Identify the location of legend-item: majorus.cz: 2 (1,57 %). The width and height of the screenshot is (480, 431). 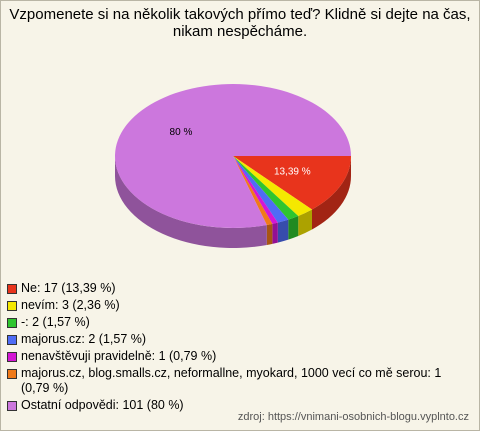
(239, 339).